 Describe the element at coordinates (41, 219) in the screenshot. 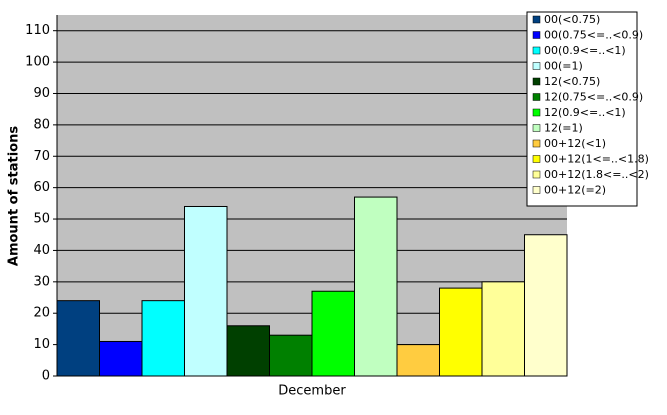

I see `y-tick-label: 50` at that location.